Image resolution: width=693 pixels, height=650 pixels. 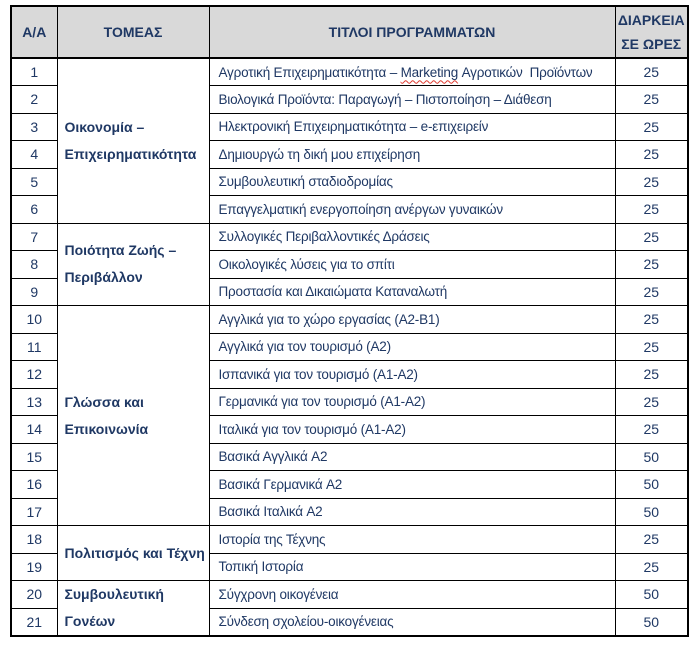 What do you see at coordinates (133, 32) in the screenshot?
I see `header-cell-sector: ΤΟΜΕΑΣ` at bounding box center [133, 32].